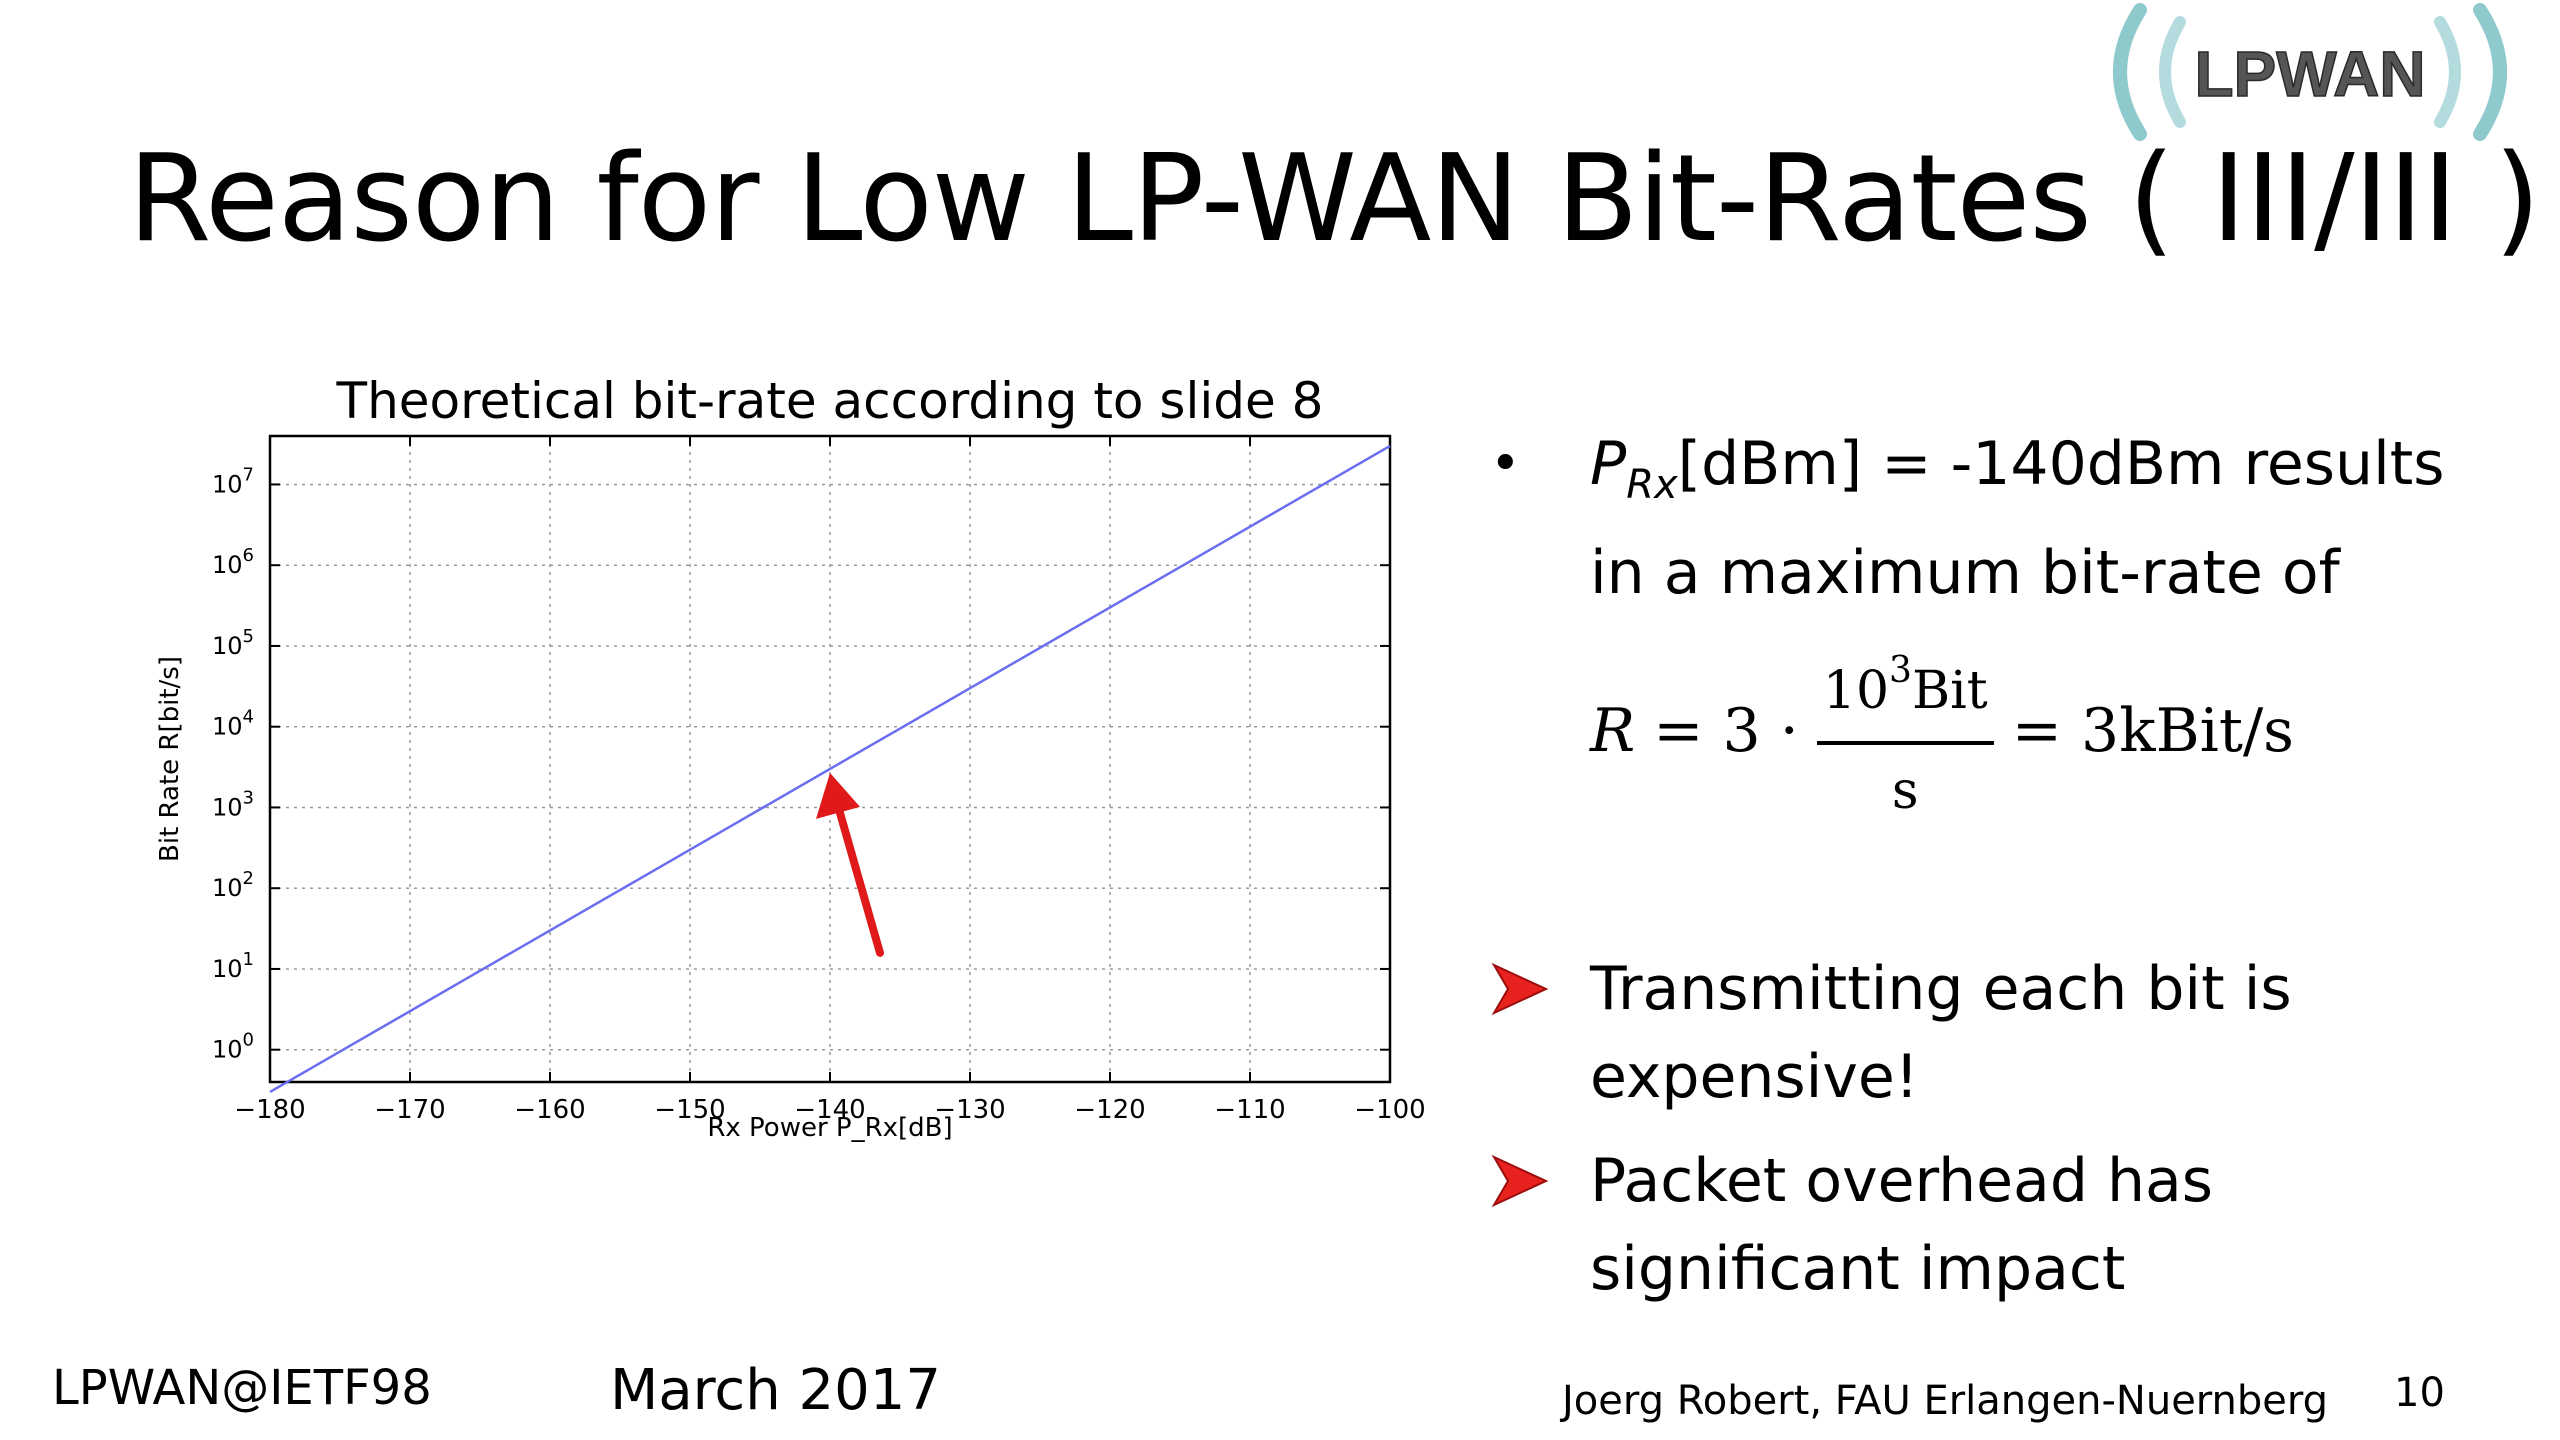 The image size is (2560, 1440). Describe the element at coordinates (233, 885) in the screenshot. I see `y-tick-label: 10²` at that location.